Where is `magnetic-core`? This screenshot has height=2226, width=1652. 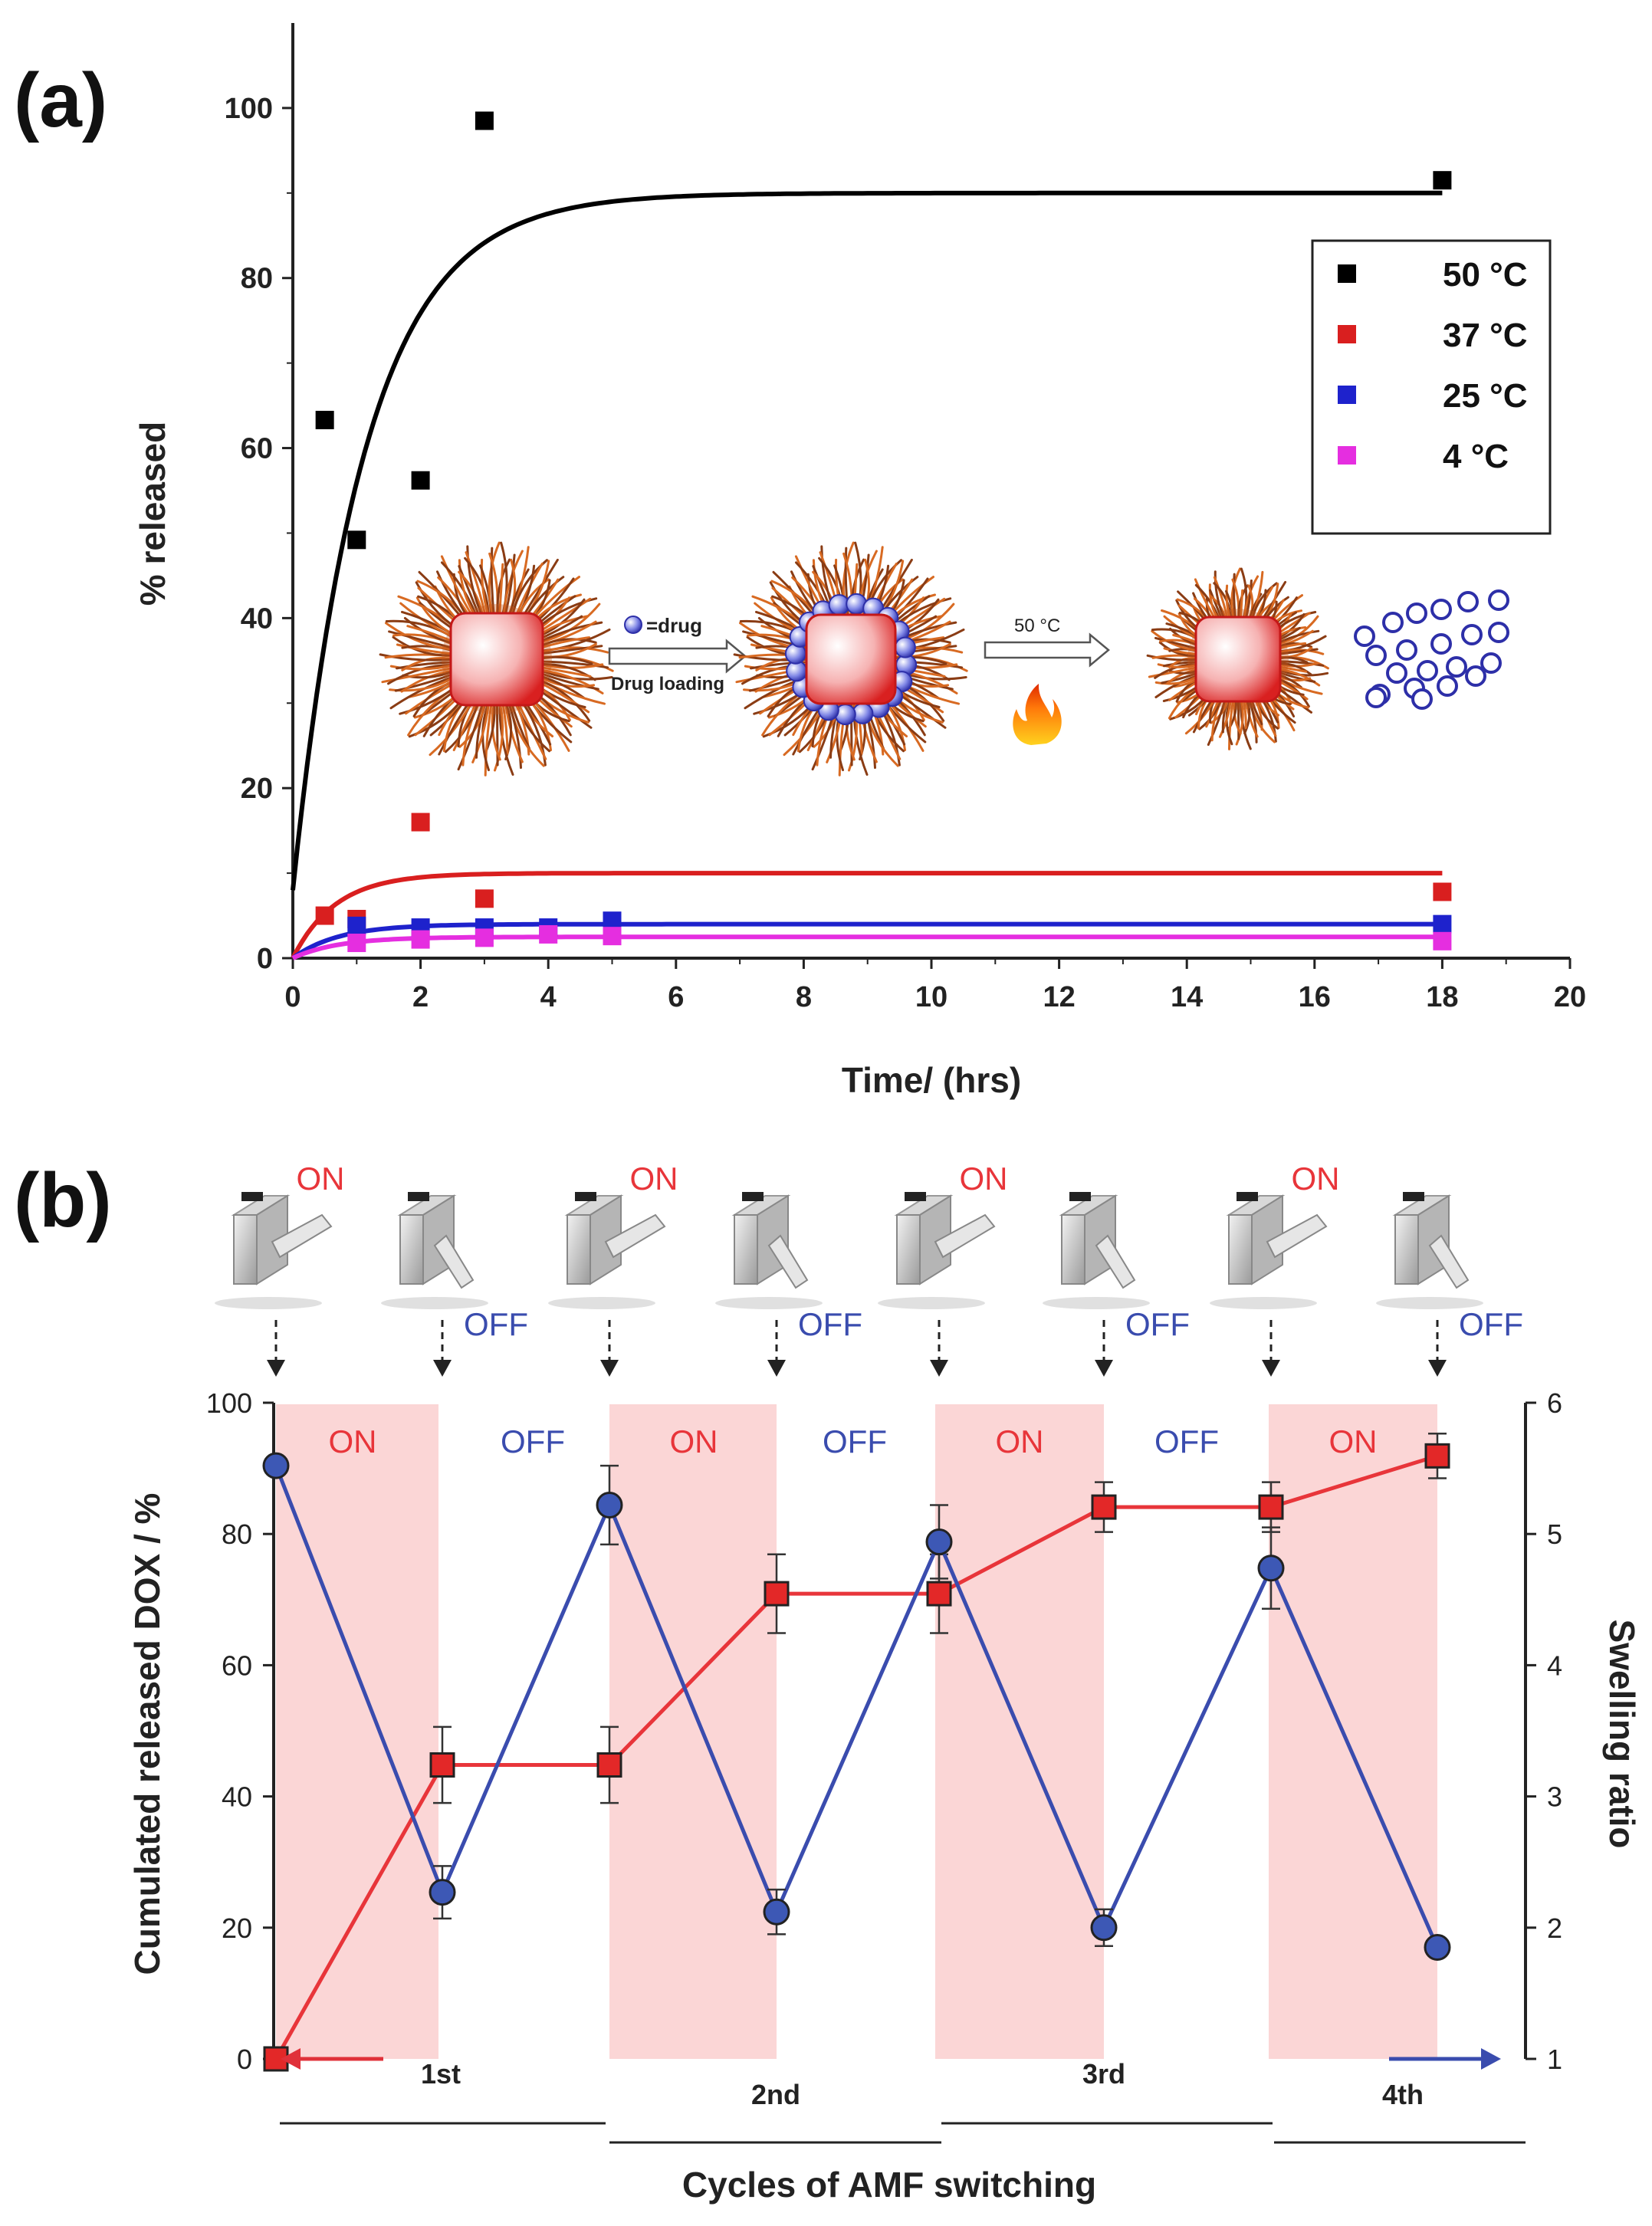 magnetic-core is located at coordinates (496, 659).